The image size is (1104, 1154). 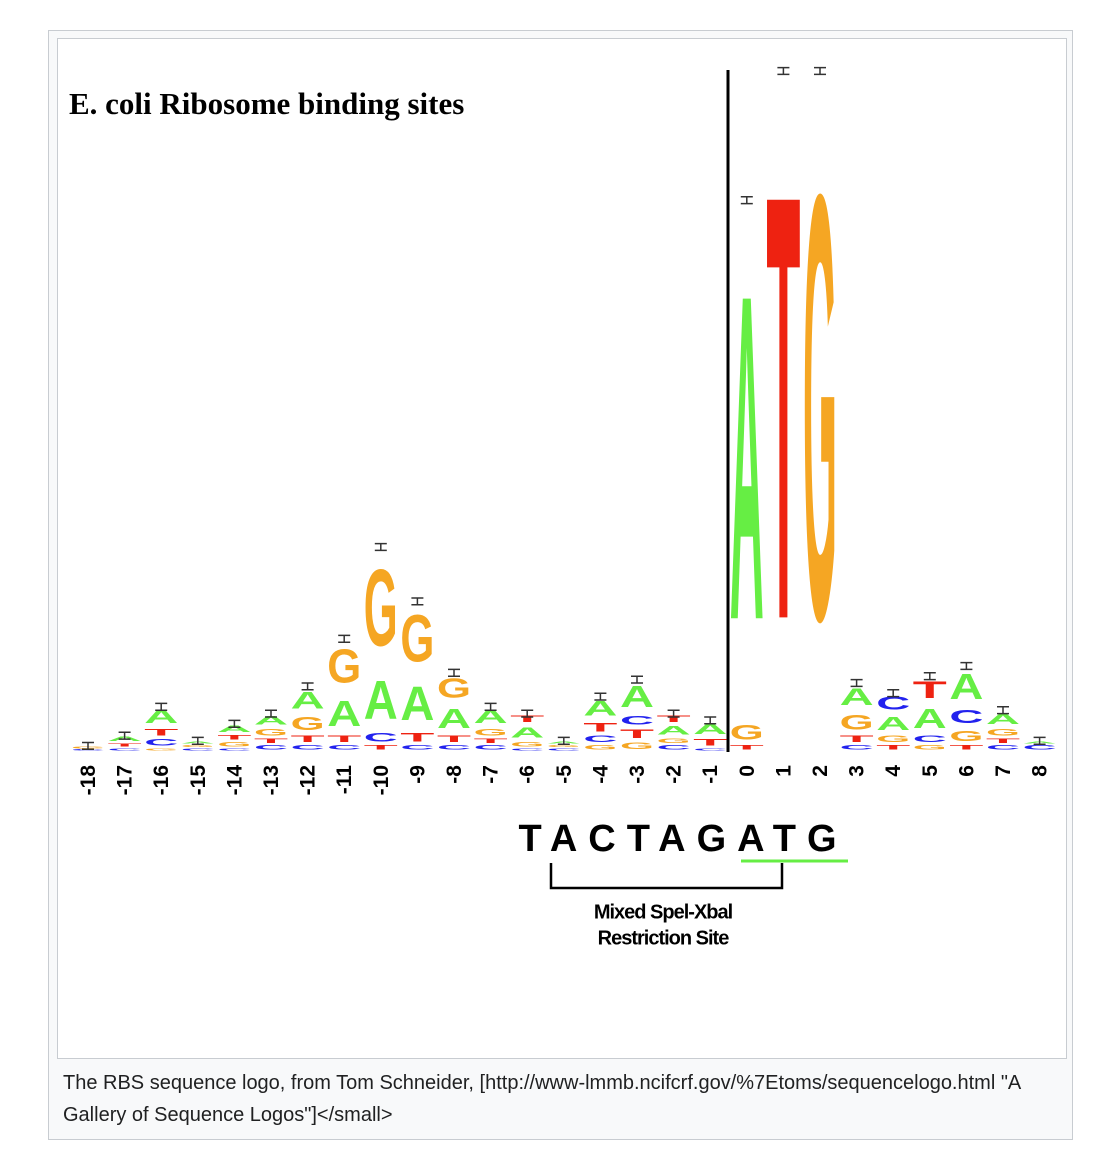 What do you see at coordinates (930, 771) in the screenshot?
I see `x-tick-label: 5` at bounding box center [930, 771].